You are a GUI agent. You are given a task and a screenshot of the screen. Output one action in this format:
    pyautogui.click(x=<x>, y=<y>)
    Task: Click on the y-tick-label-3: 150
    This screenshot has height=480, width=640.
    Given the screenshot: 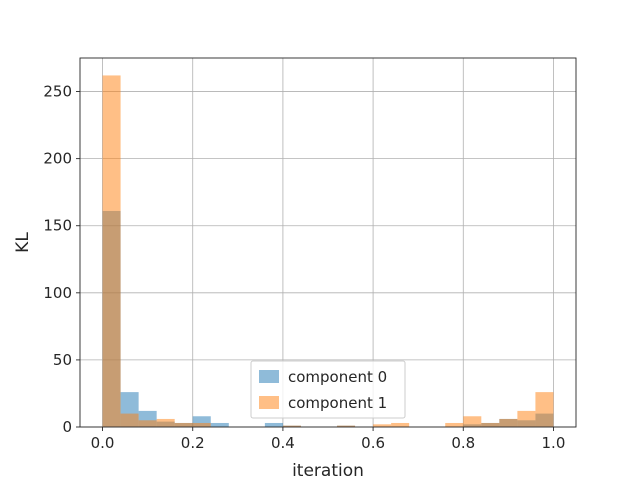 What is the action you would take?
    pyautogui.click(x=57, y=226)
    